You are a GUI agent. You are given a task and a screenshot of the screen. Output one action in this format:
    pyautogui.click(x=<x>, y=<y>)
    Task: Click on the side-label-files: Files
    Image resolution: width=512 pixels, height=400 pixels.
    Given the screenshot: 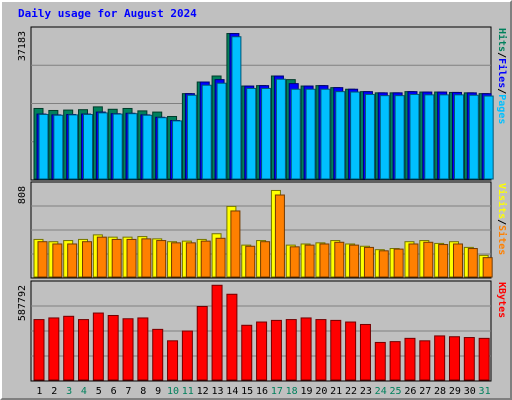 What is the action you would take?
    pyautogui.click(x=502, y=73)
    